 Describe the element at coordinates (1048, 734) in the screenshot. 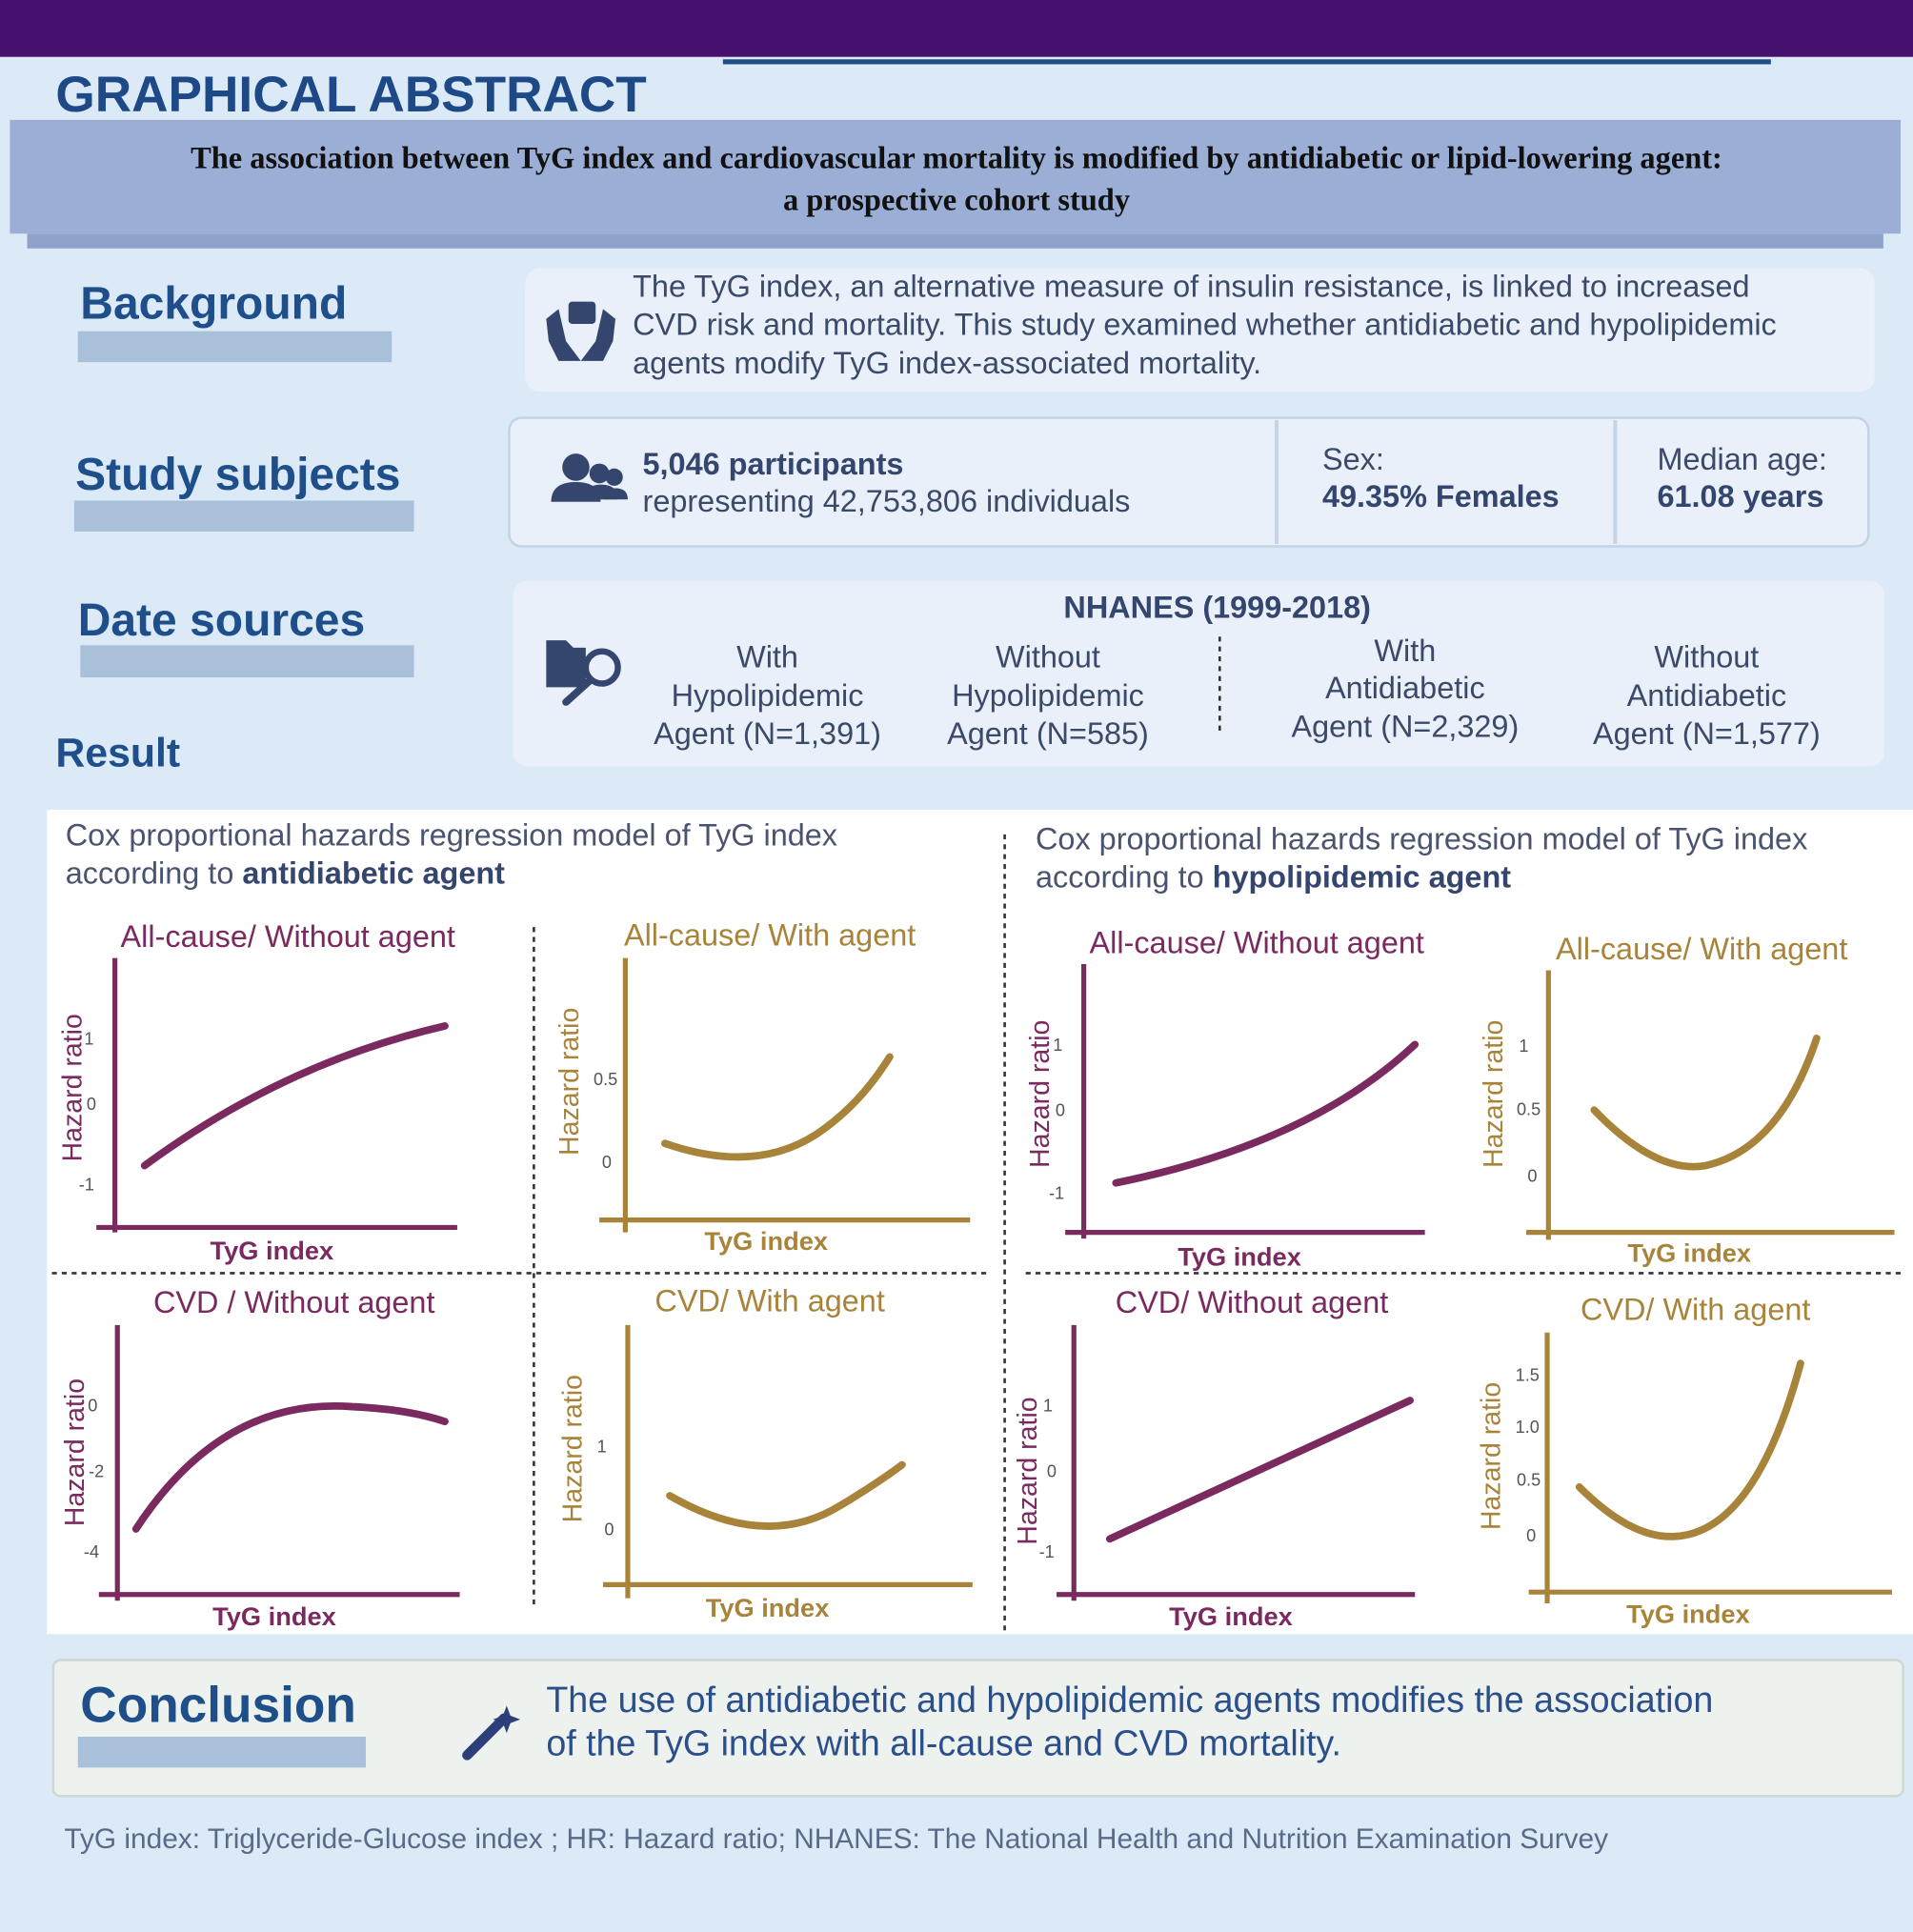

I see `source-group: Agent (N=585)` at that location.